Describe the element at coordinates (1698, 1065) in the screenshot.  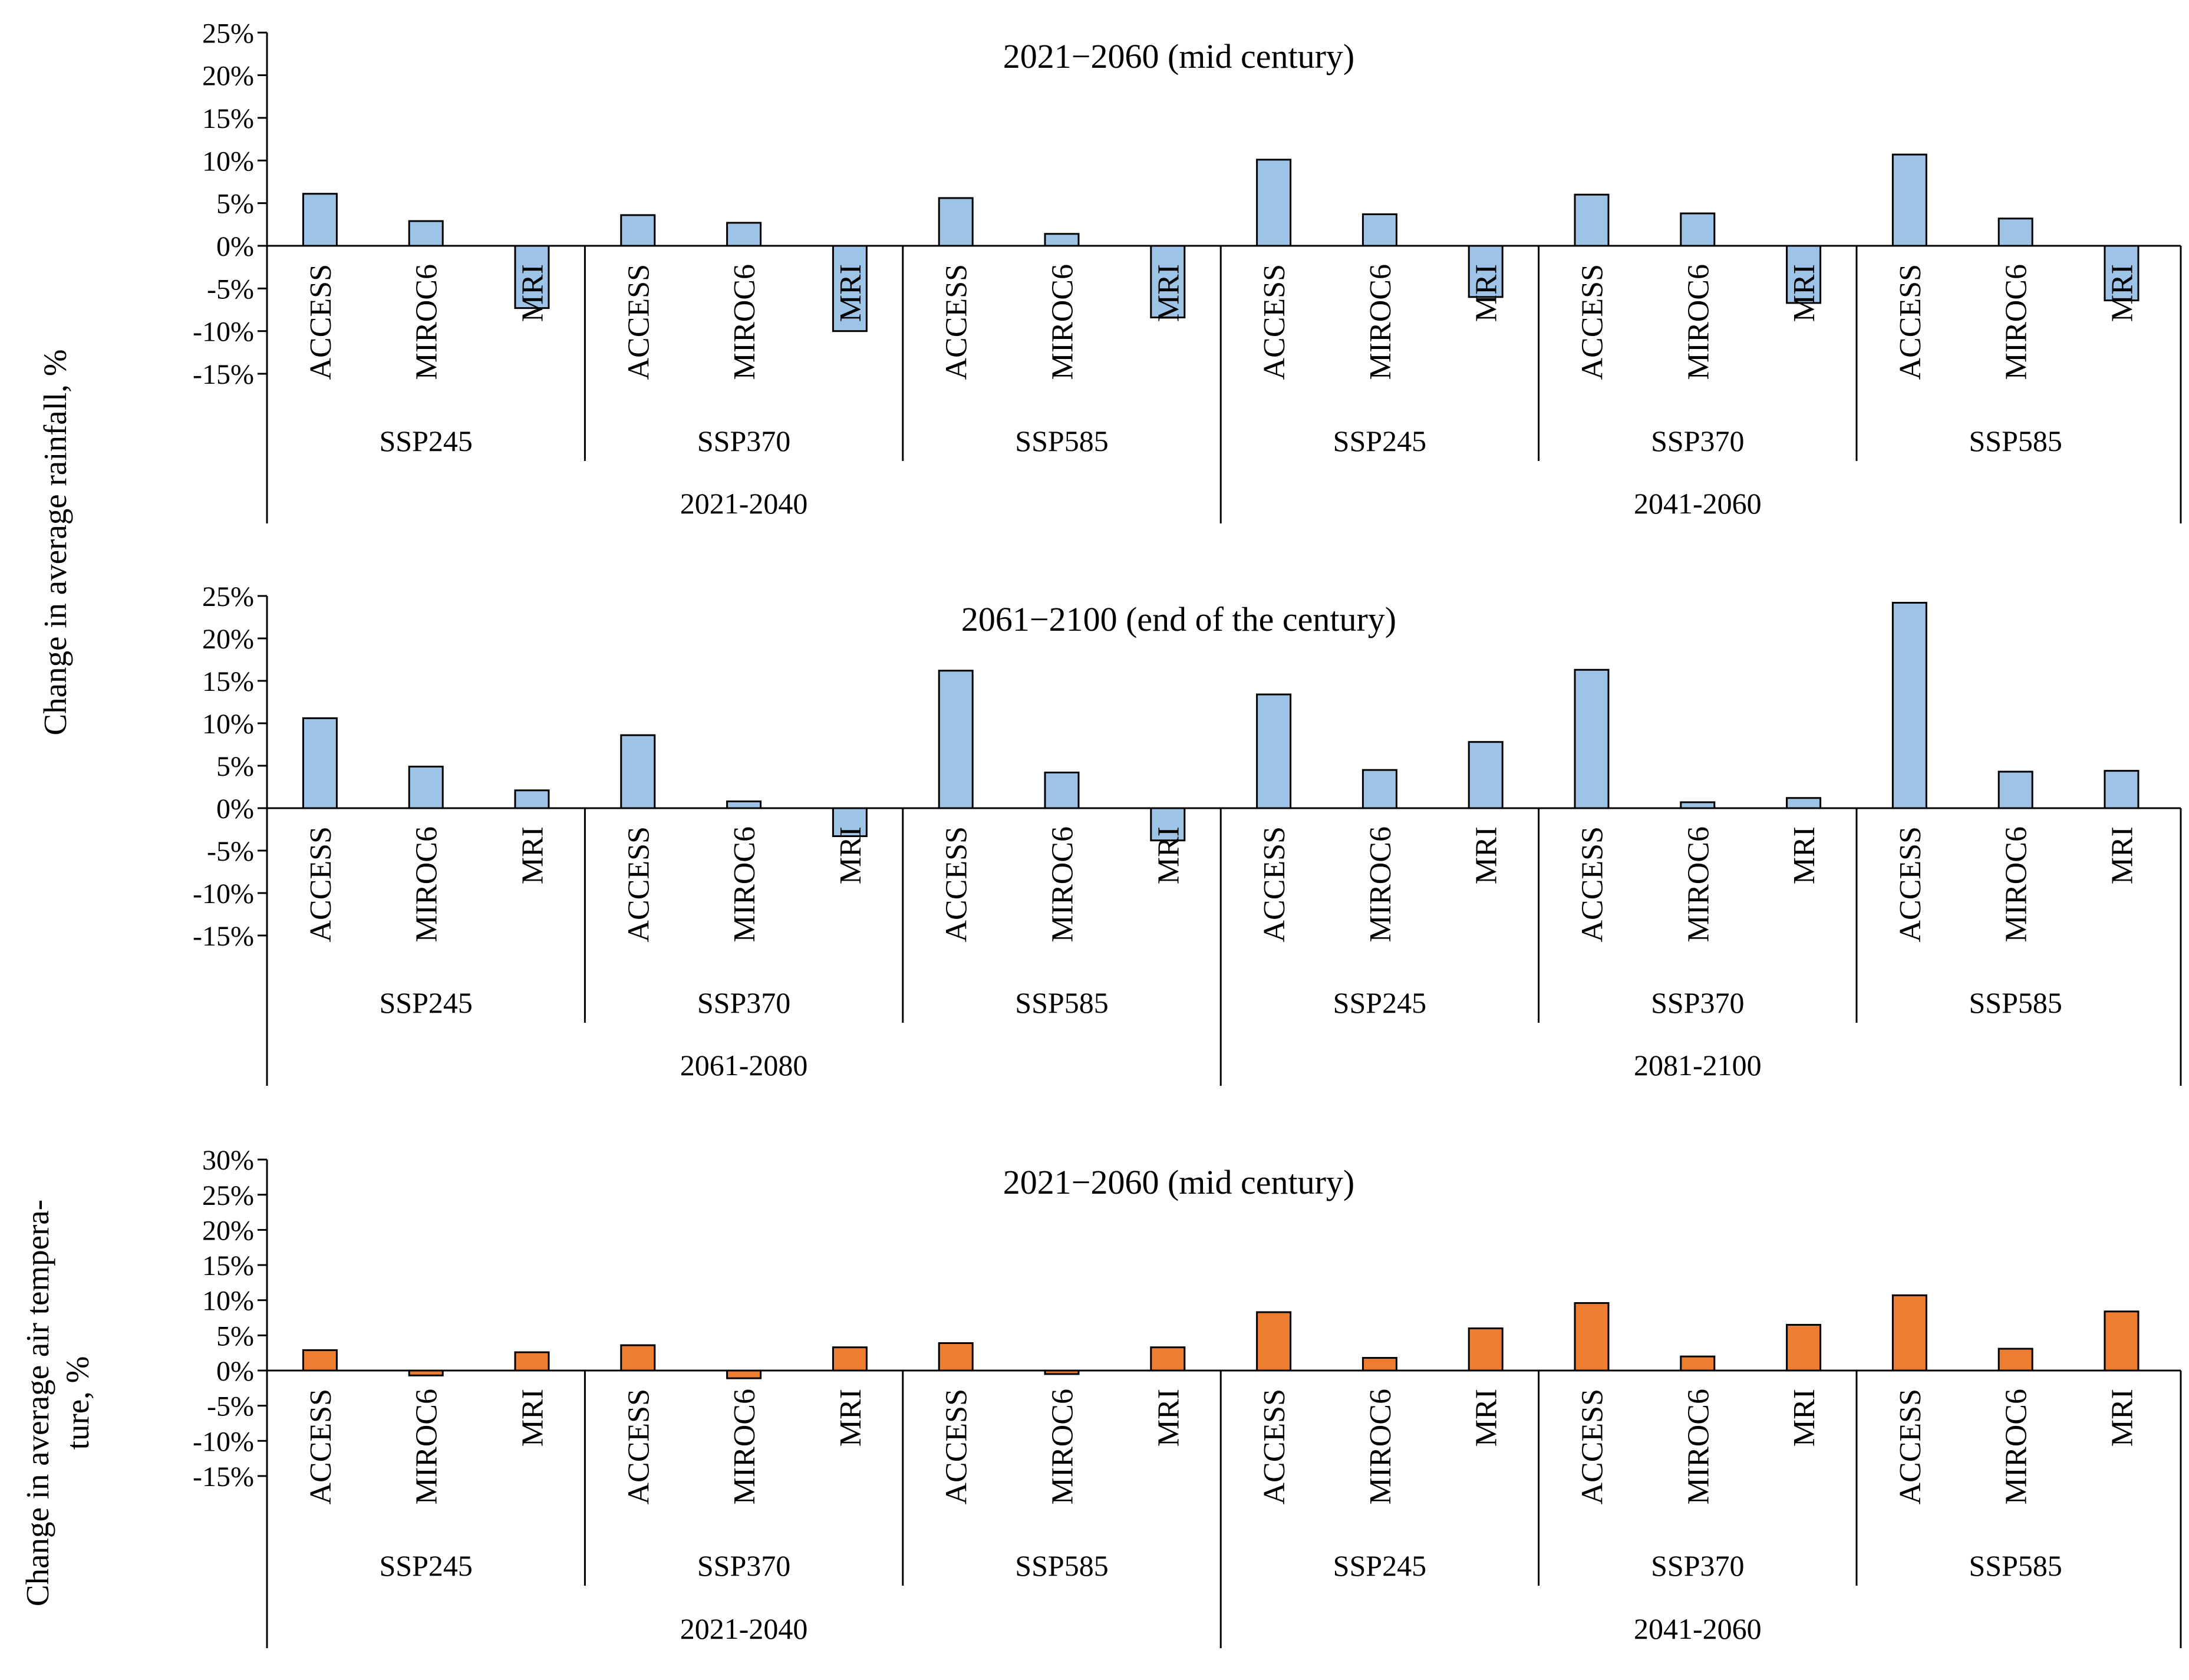
I see `period-label: 2081-2100` at that location.